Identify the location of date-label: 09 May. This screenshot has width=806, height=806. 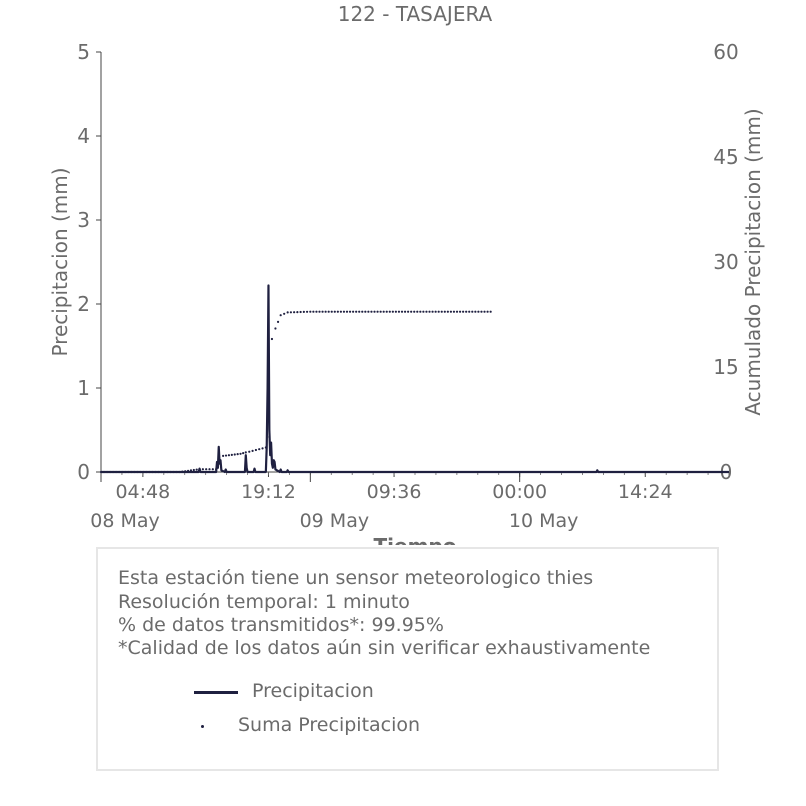
(335, 521).